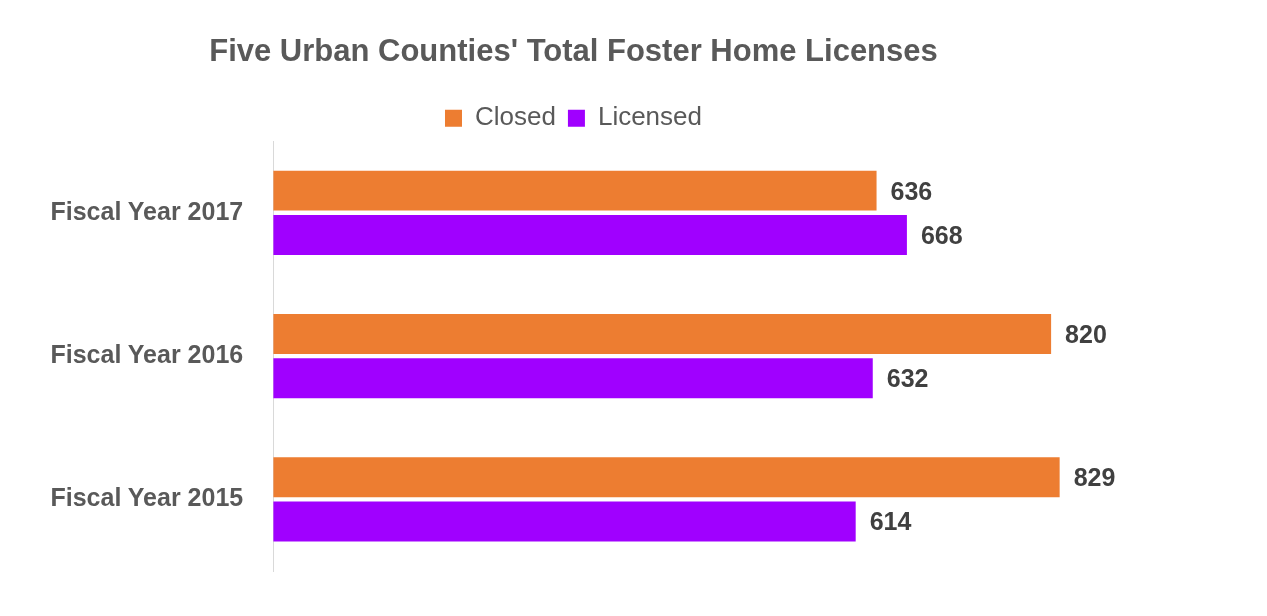 This screenshot has width=1267, height=616. Describe the element at coordinates (147, 497) in the screenshot. I see `y-tick-label: Fiscal Year 2015` at that location.